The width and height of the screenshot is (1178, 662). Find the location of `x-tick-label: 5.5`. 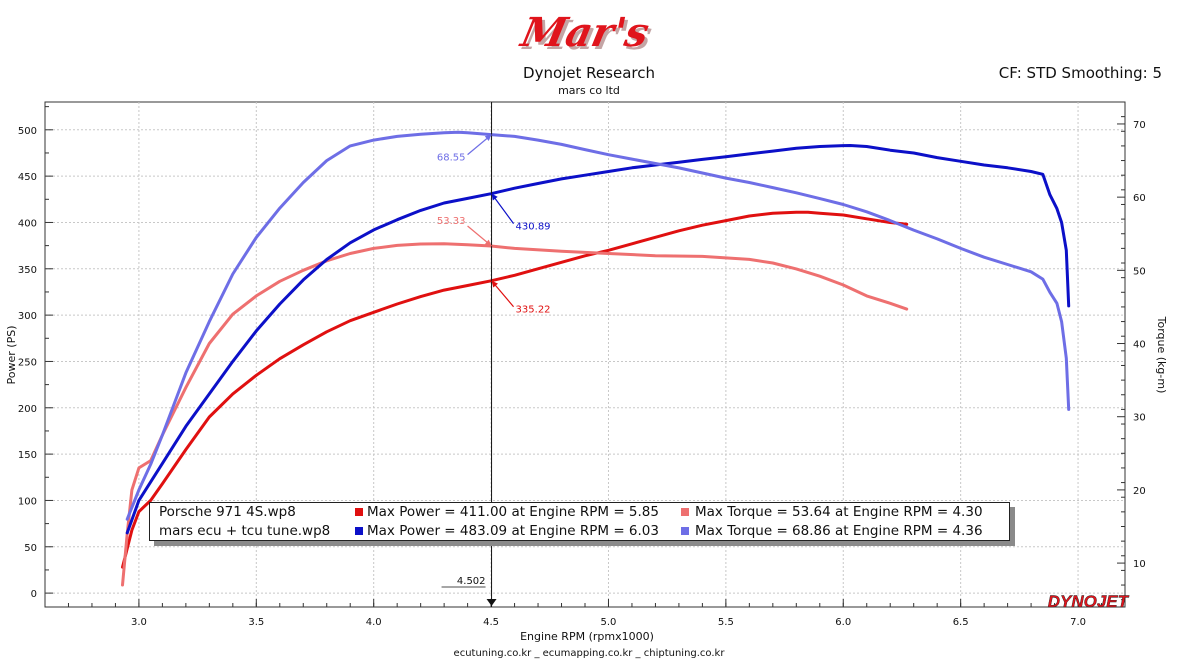

x-tick-label: 5.5 is located at coordinates (726, 622).